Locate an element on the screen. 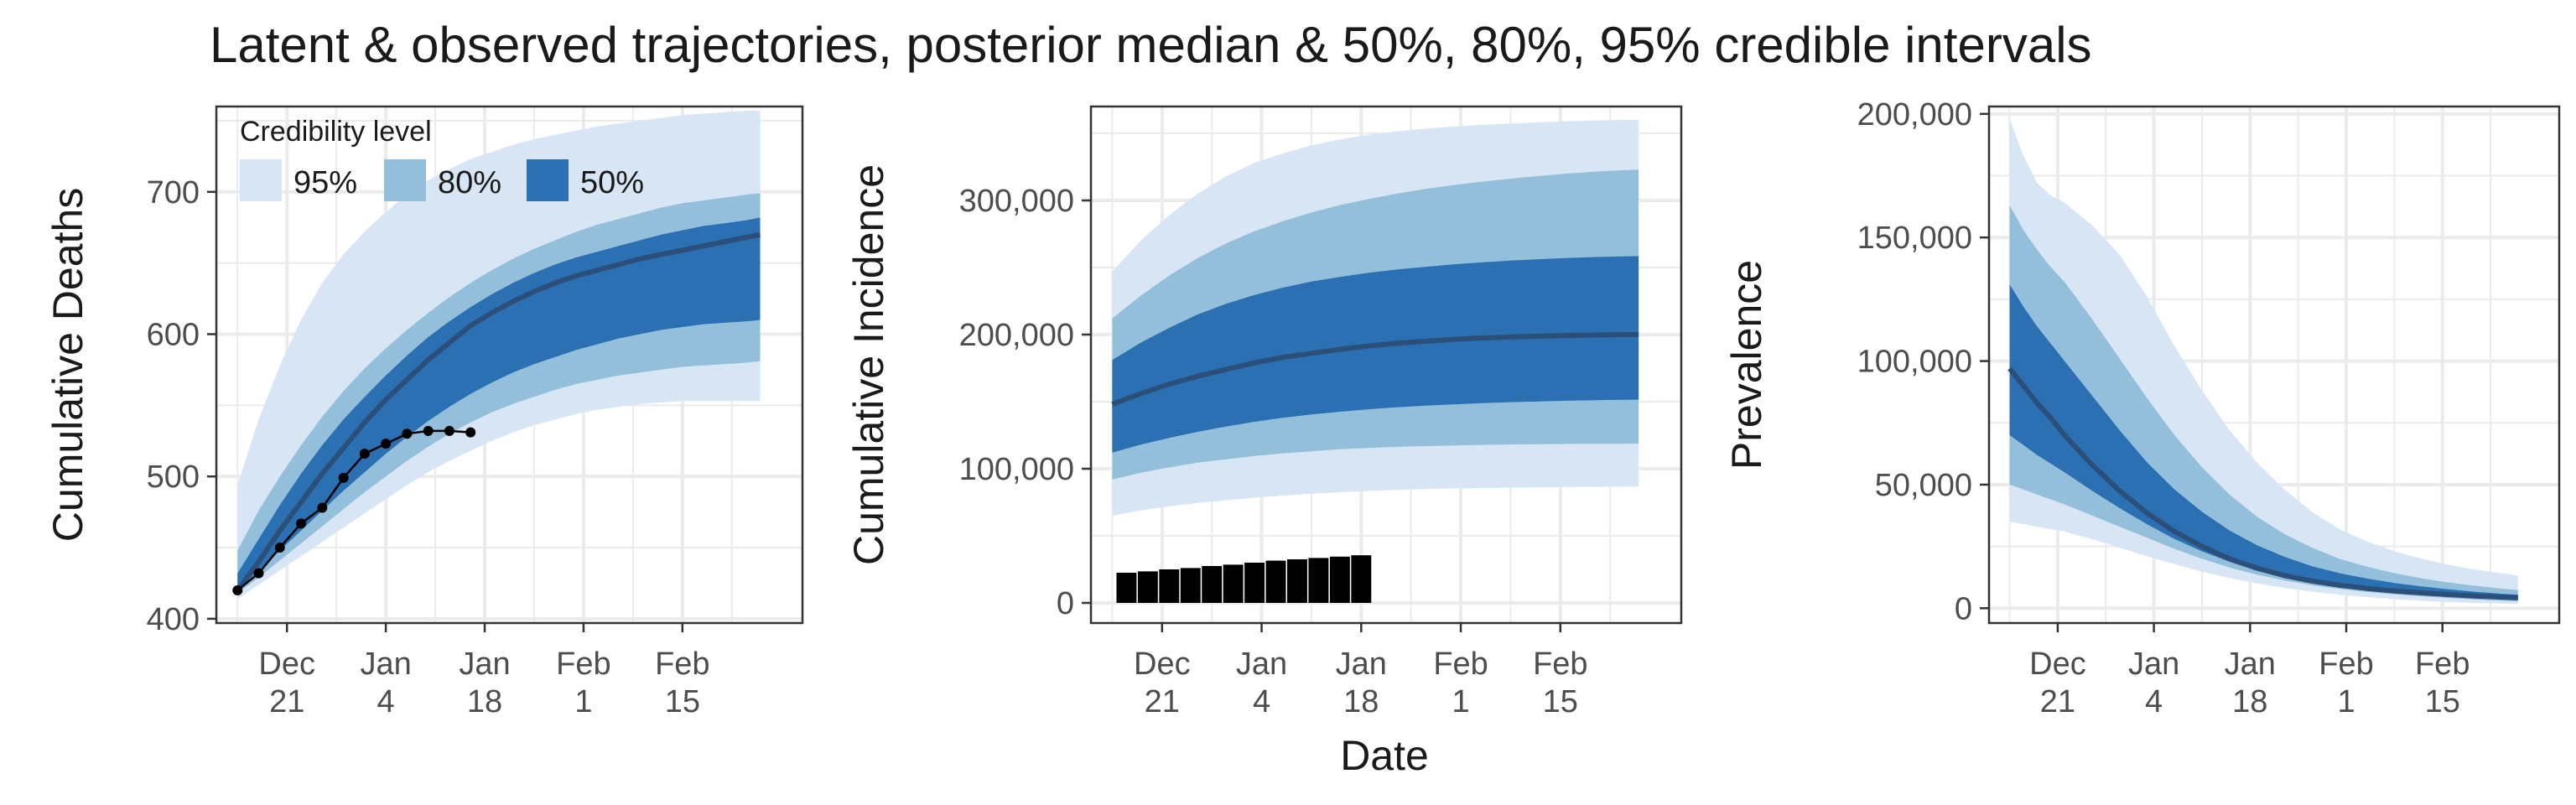 Image resolution: width=2576 pixels, height=805 pixels. y-axis-label: Cumulative Incidence is located at coordinates (868, 364).